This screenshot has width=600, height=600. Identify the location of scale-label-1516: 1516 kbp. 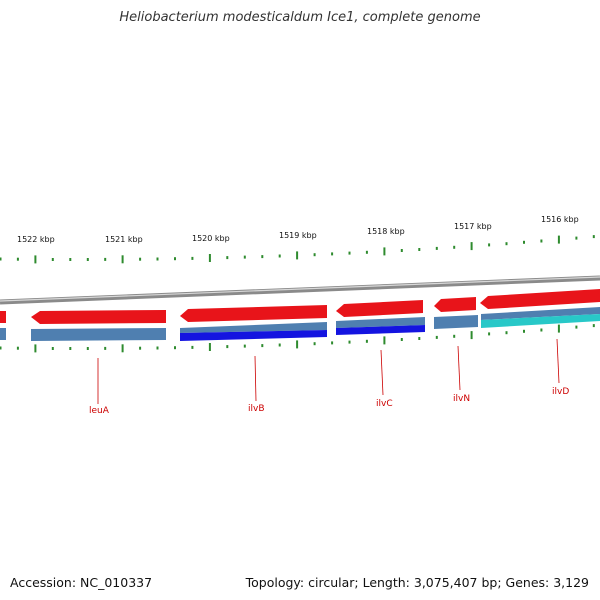
(560, 219).